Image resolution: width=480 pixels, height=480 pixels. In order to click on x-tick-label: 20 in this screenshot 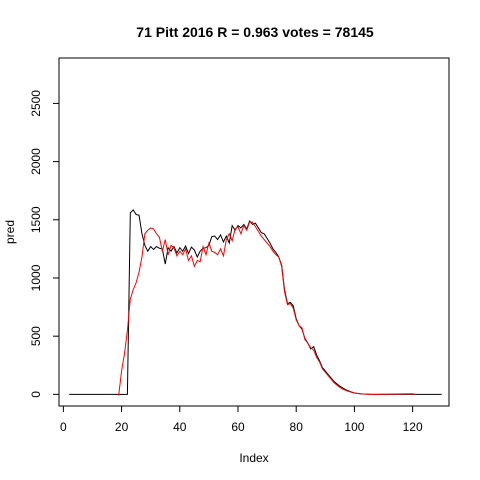, I will do `click(122, 427)`.